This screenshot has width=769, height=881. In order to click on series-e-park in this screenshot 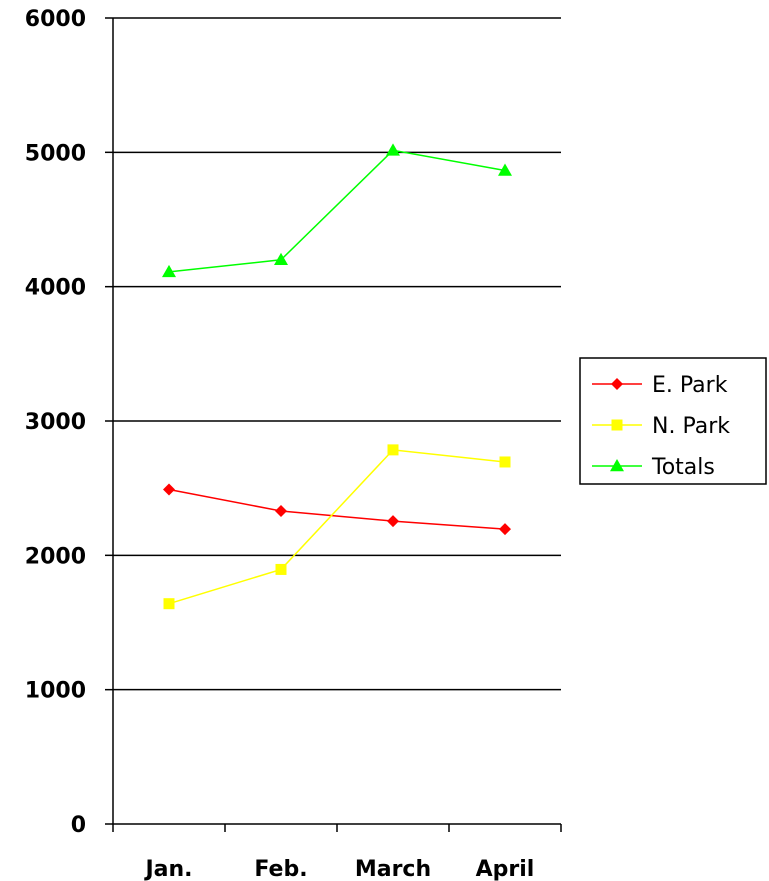, I will do `click(337, 509)`.